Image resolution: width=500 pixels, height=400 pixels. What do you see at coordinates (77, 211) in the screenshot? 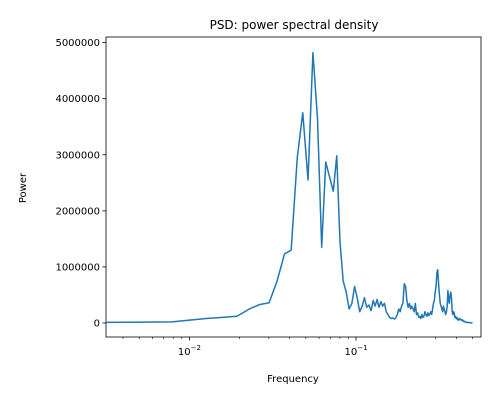
I see `y-tick-label-2: 2000000` at bounding box center [77, 211].